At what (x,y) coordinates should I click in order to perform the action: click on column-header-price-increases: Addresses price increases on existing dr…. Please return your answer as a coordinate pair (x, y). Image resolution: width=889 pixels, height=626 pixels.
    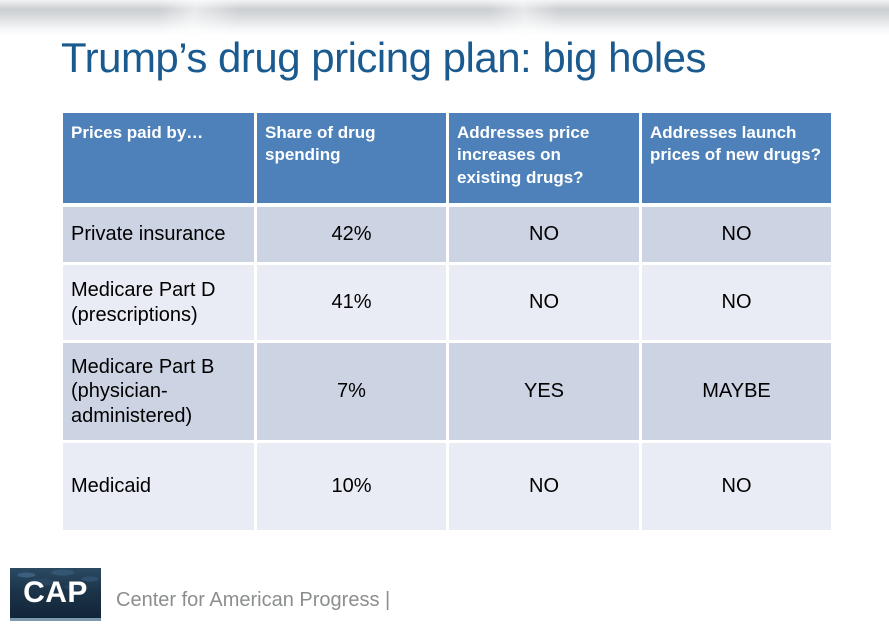
    Looking at the image, I should click on (544, 158).